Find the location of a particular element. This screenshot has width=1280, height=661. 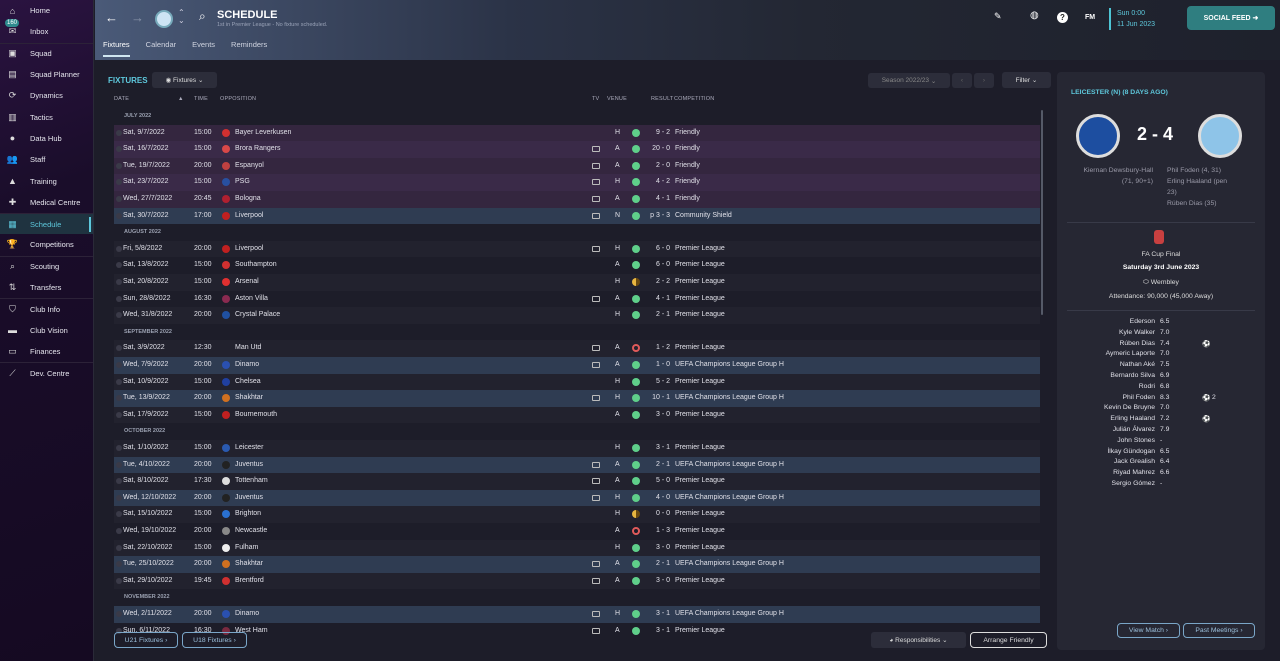

sidebar-item-schedule: ▦ Schedule is located at coordinates (46, 223).